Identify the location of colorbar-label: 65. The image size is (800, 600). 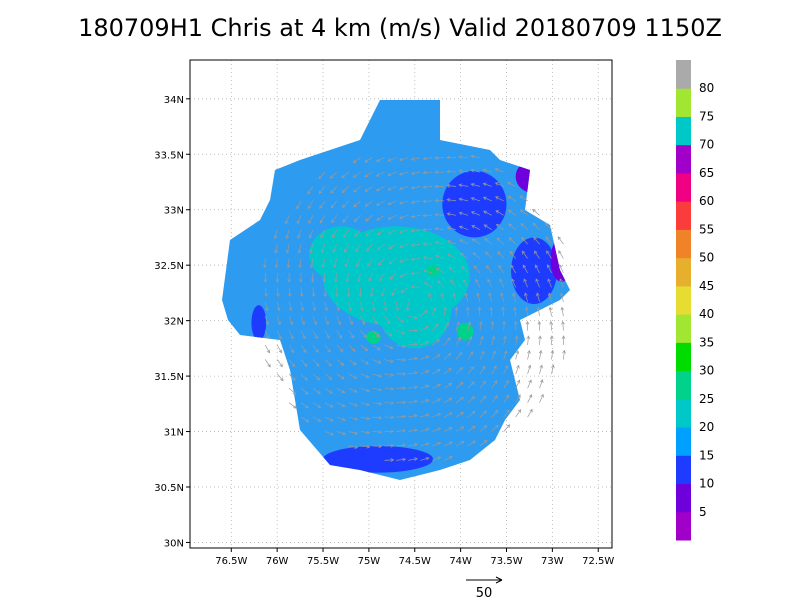
(706, 173).